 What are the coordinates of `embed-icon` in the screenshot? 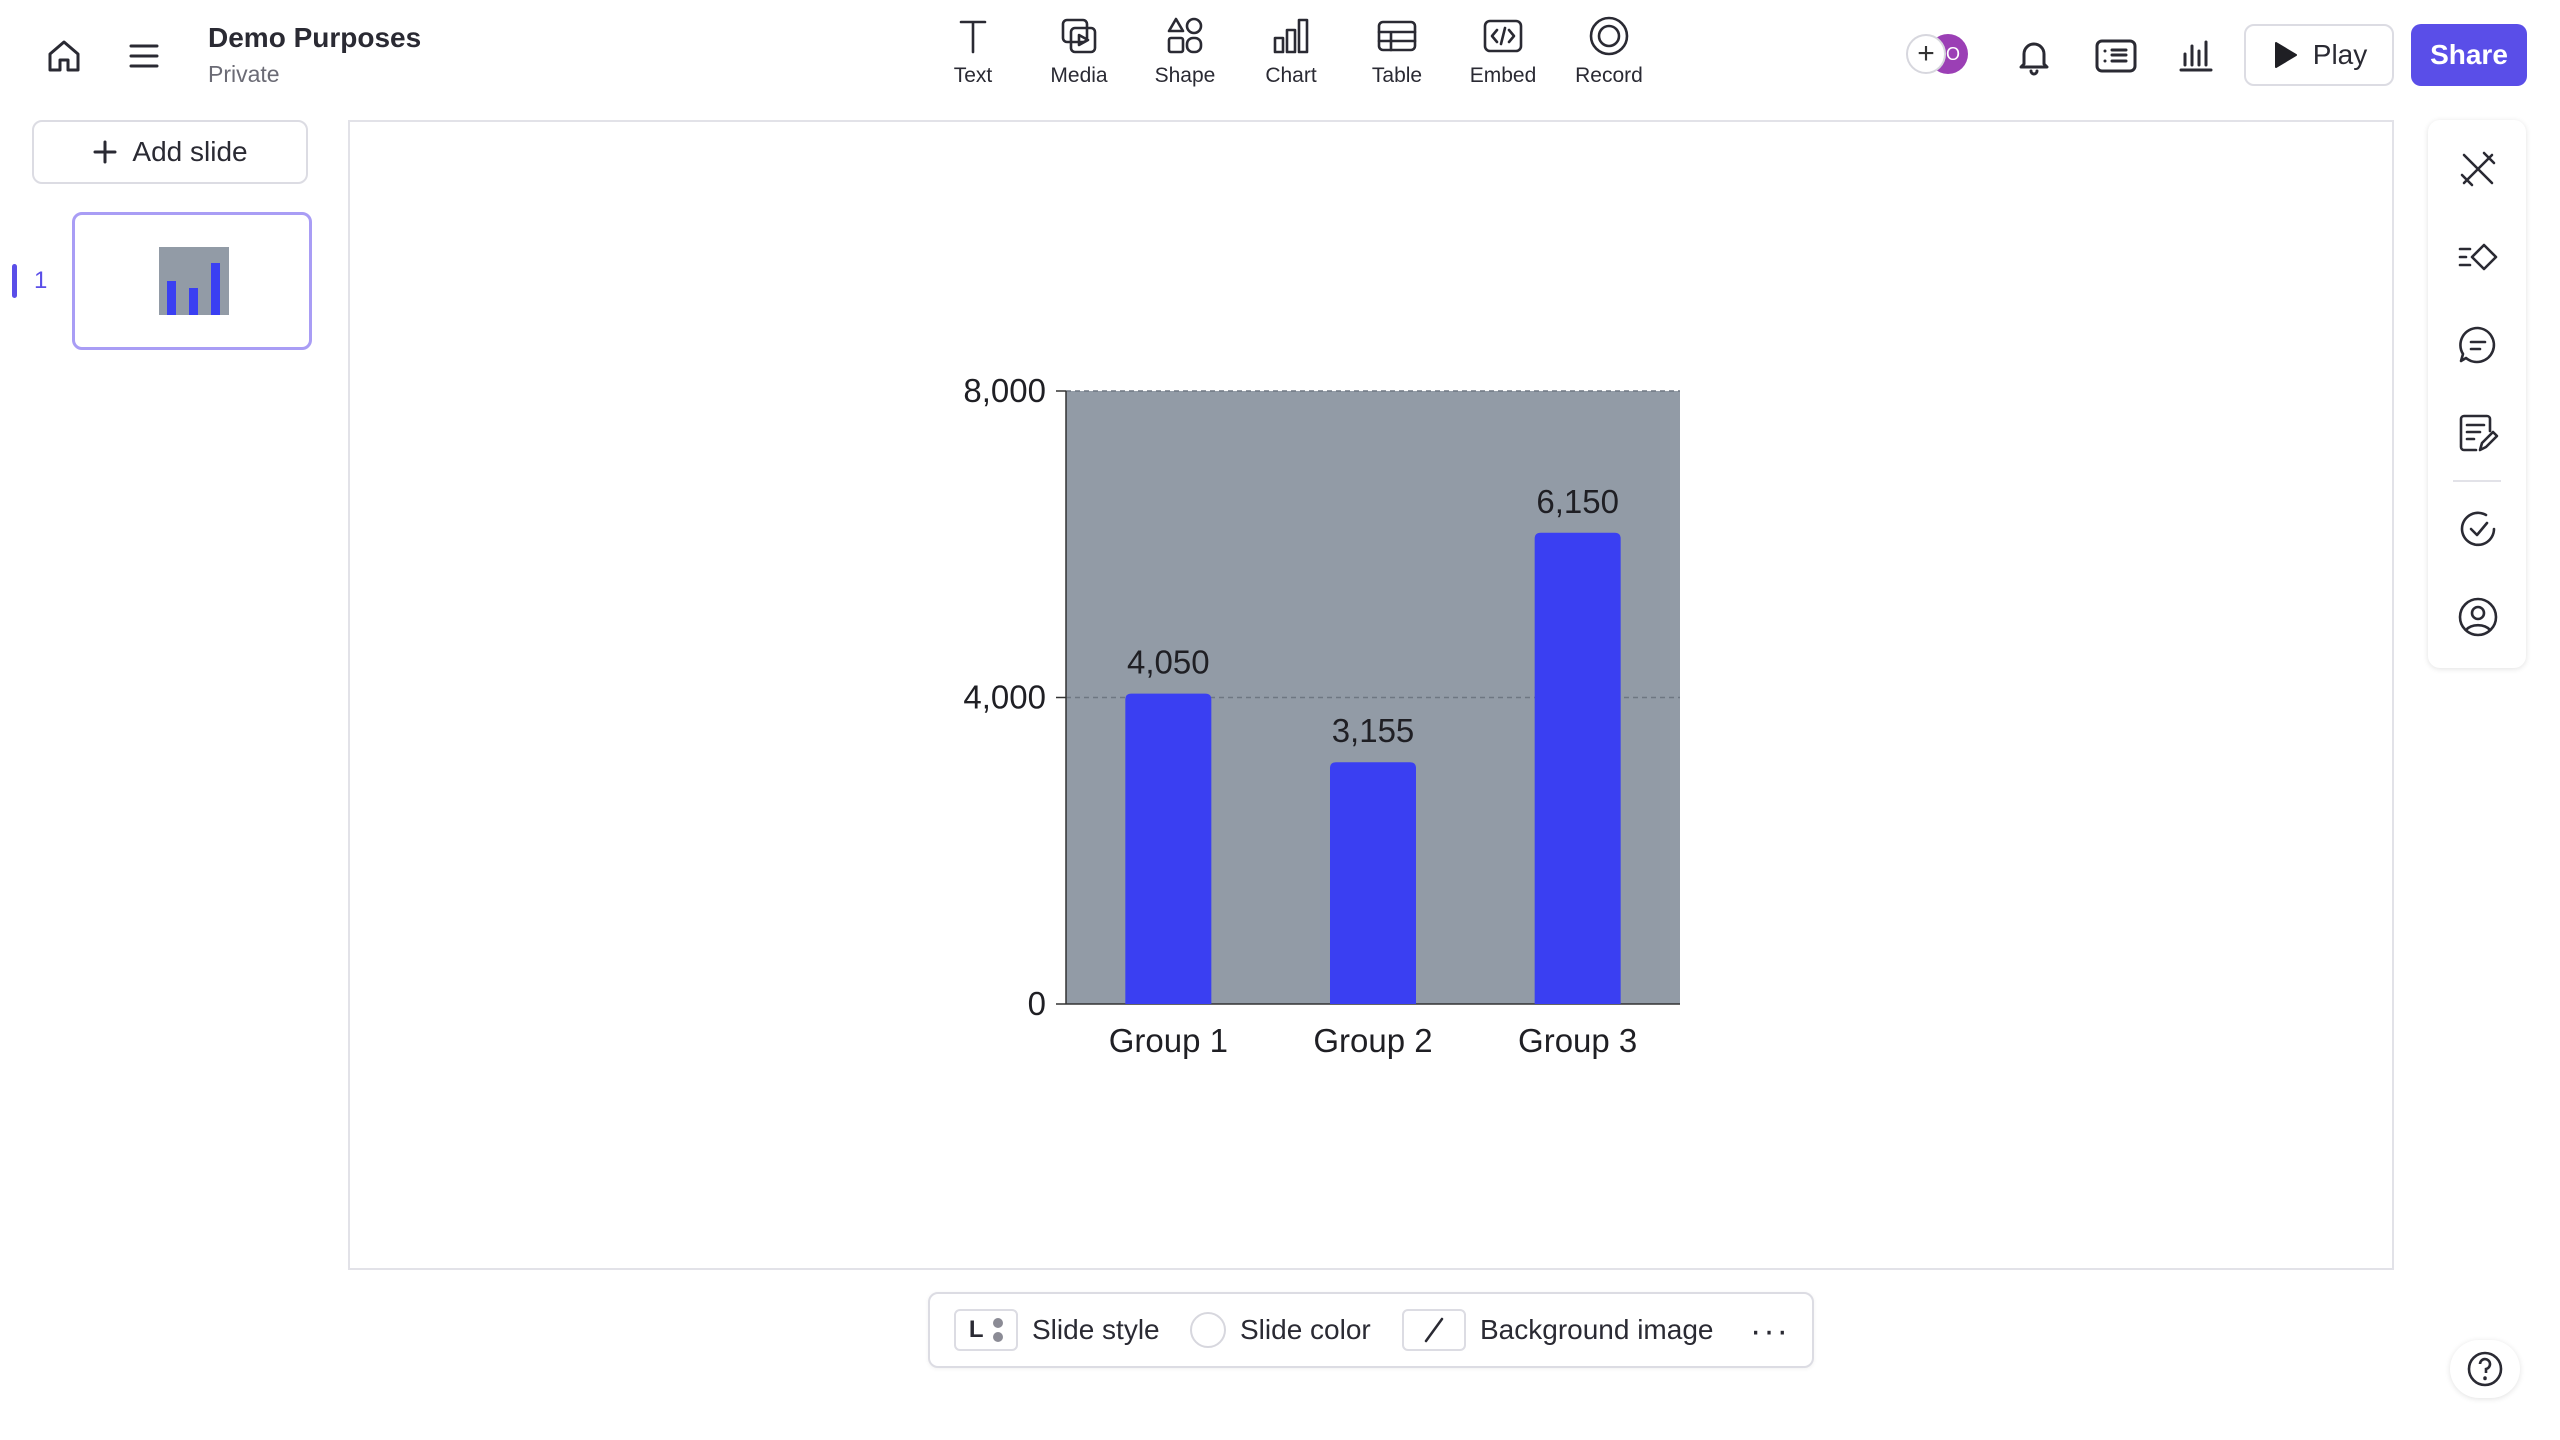 It's located at (1503, 36).